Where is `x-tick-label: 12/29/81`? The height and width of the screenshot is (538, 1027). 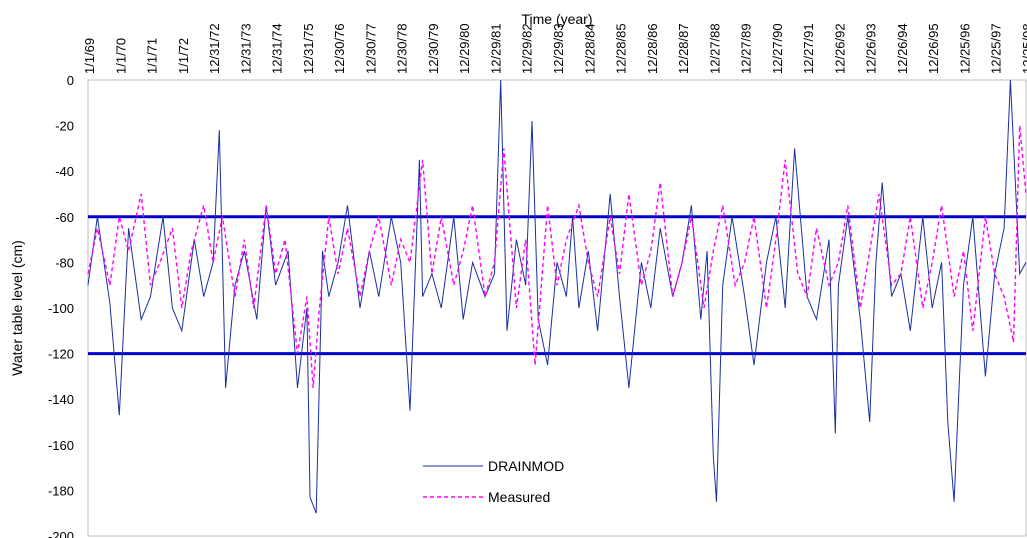 x-tick-label: 12/29/81 is located at coordinates (495, 48).